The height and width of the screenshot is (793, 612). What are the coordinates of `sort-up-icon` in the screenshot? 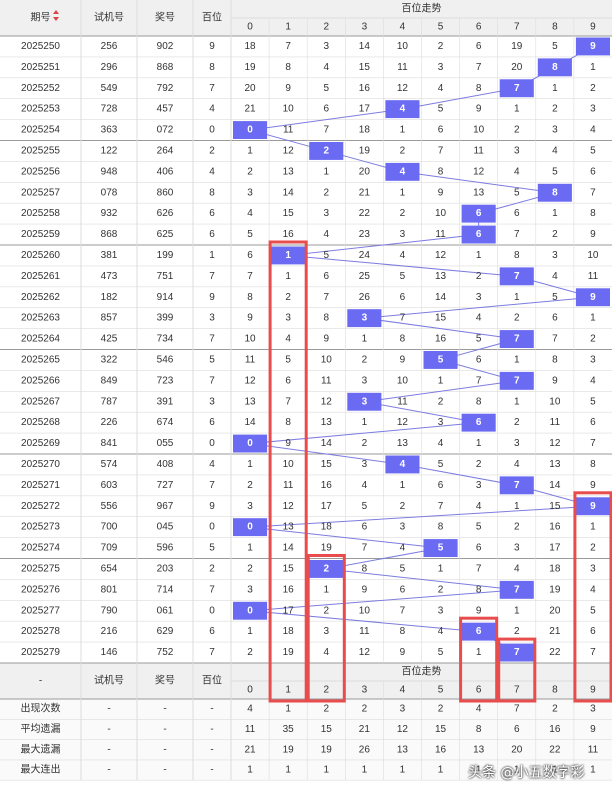 It's located at (56, 12).